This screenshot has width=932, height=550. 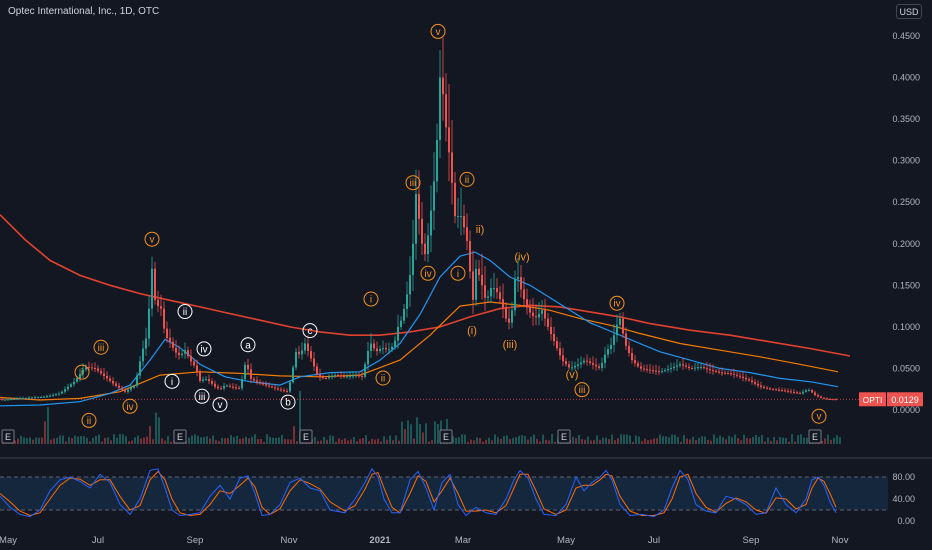 I want to click on last-price-badge, so click(x=905, y=399).